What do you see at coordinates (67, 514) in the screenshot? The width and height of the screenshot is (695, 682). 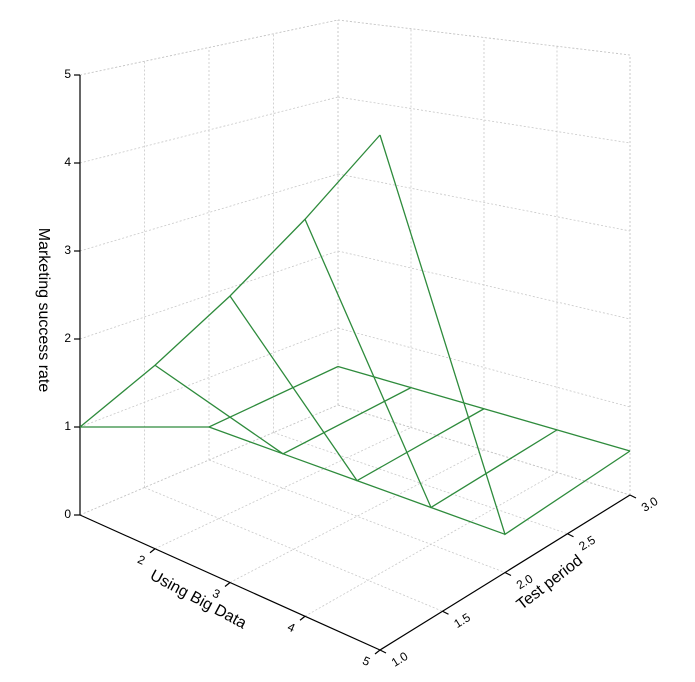 I see `z-tick-label: 0` at bounding box center [67, 514].